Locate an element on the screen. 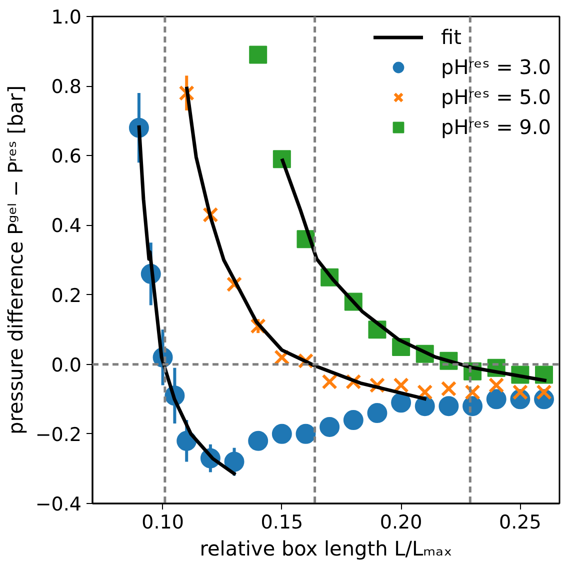  y-tick-label: 0.8 is located at coordinates (66, 87).